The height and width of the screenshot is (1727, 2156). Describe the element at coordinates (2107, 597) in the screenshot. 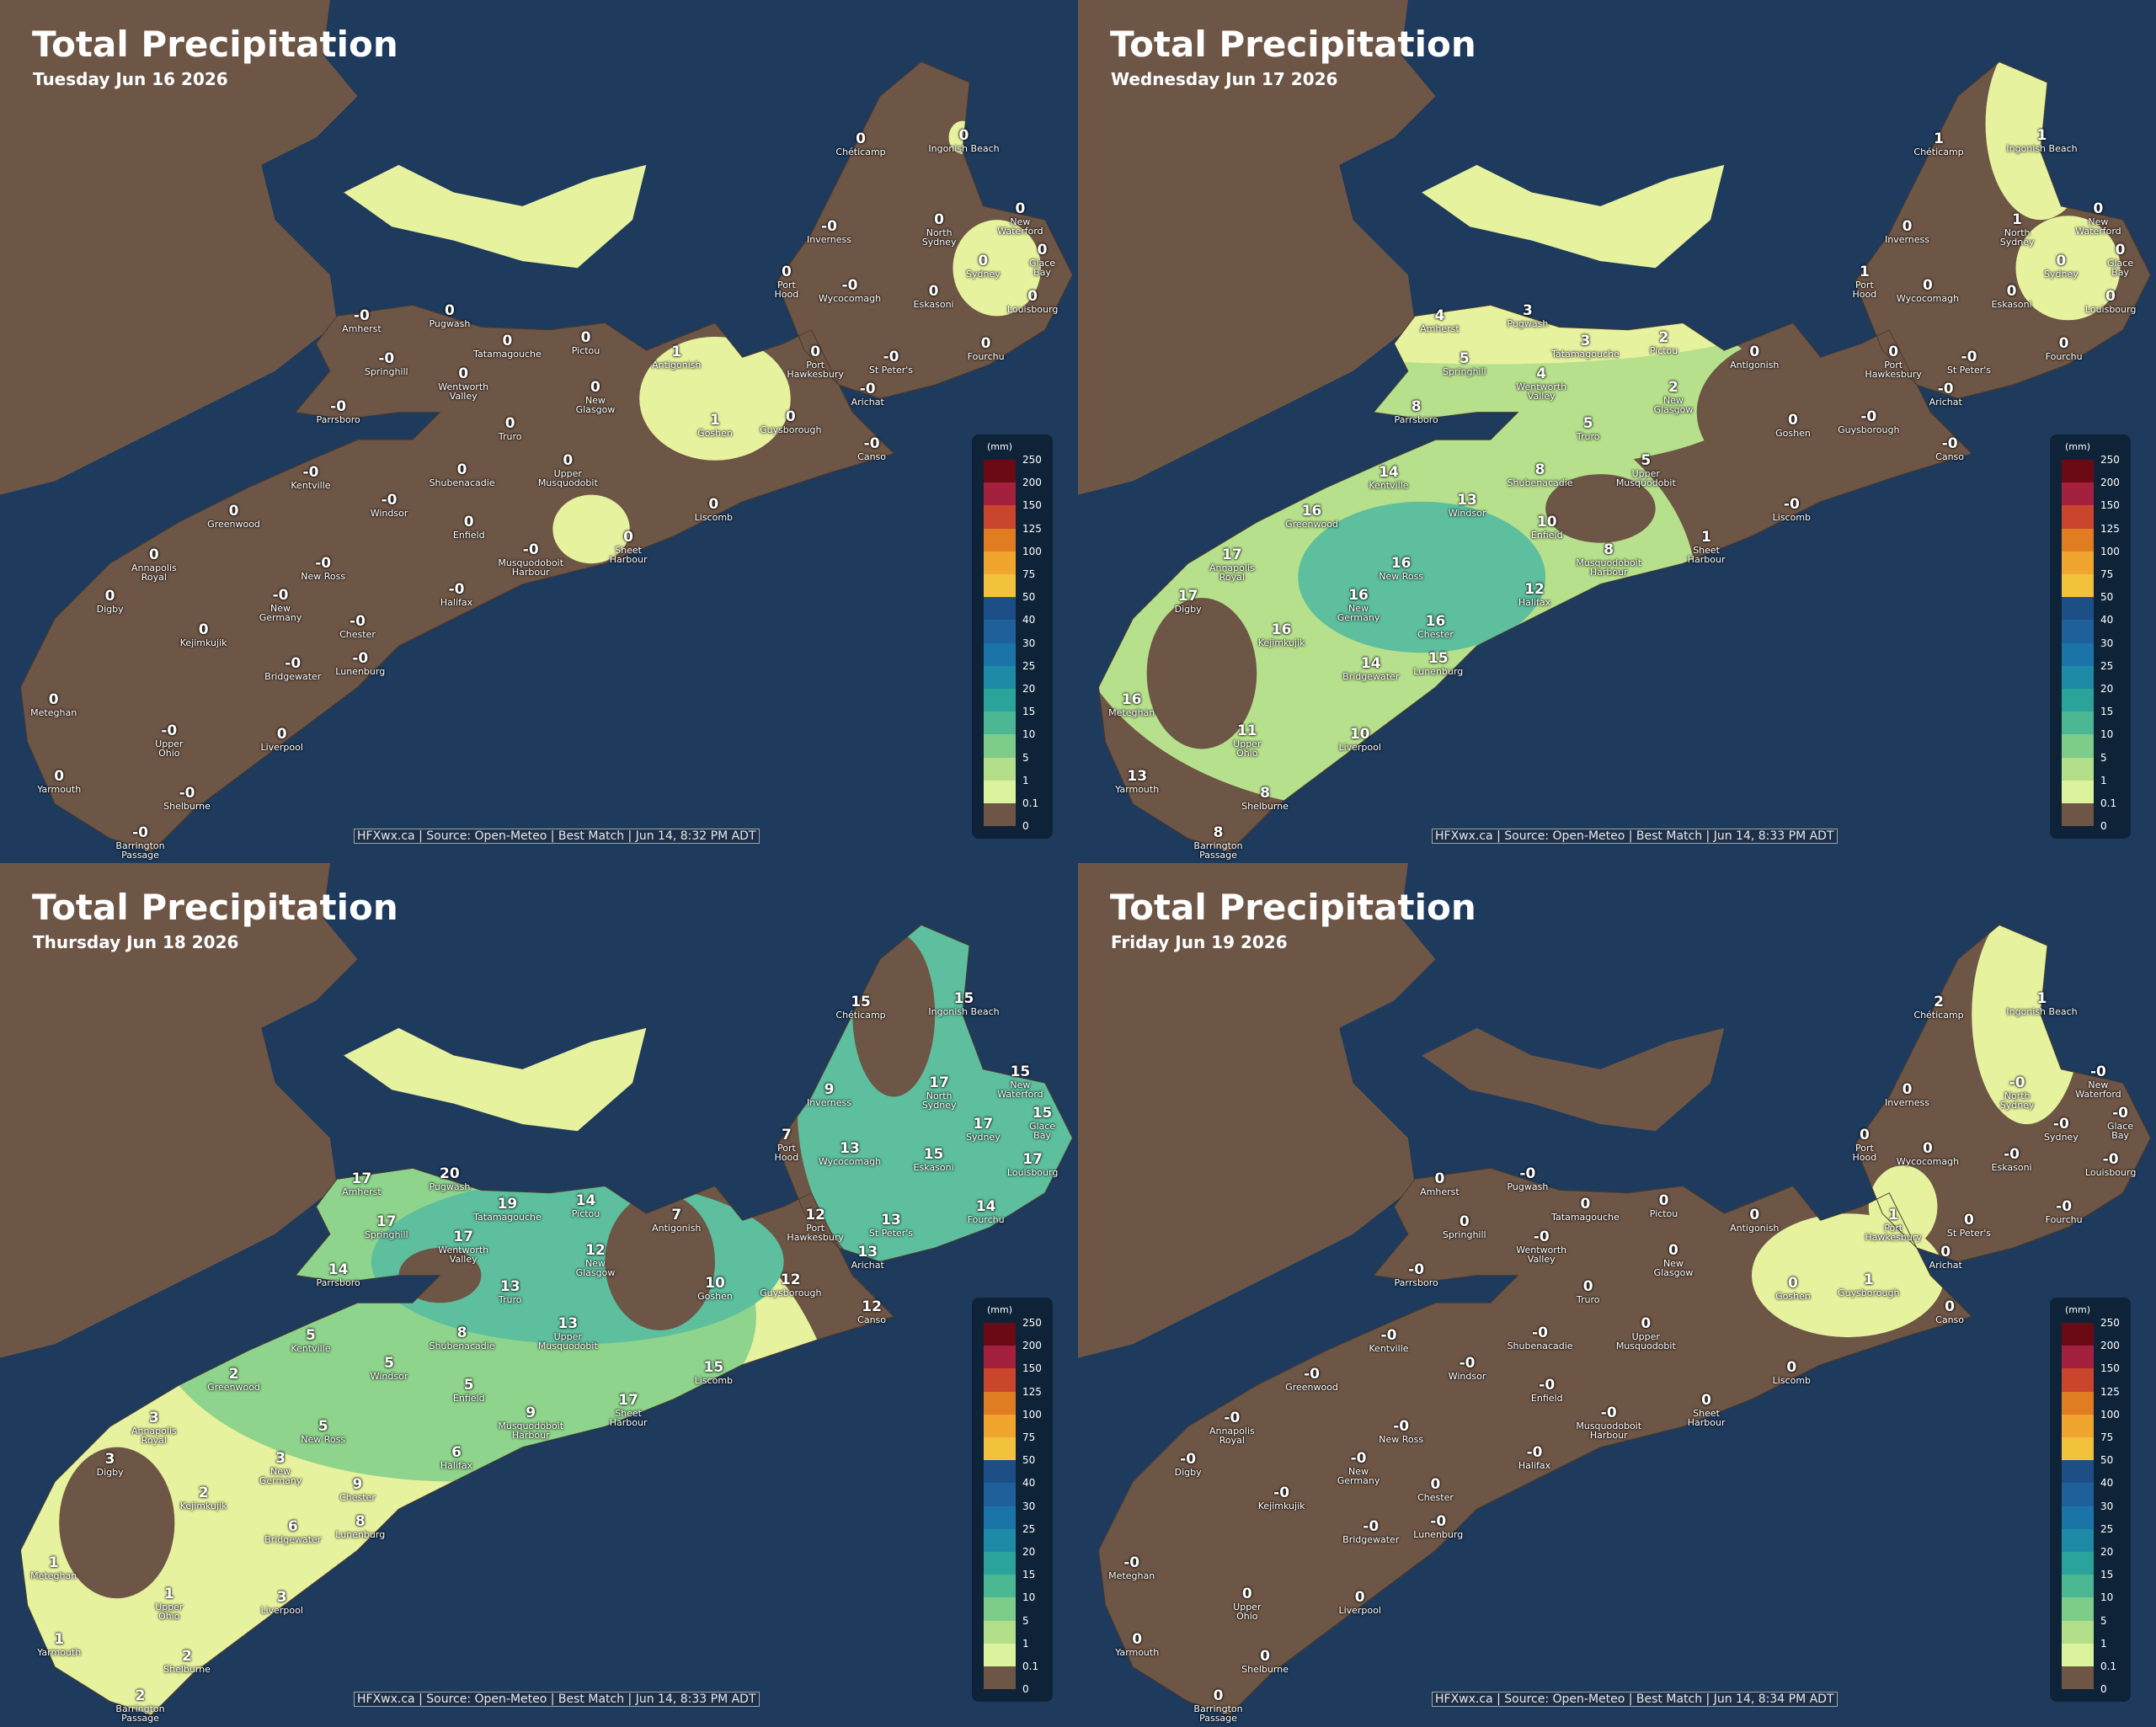

I see `legend-tick: 50` at that location.